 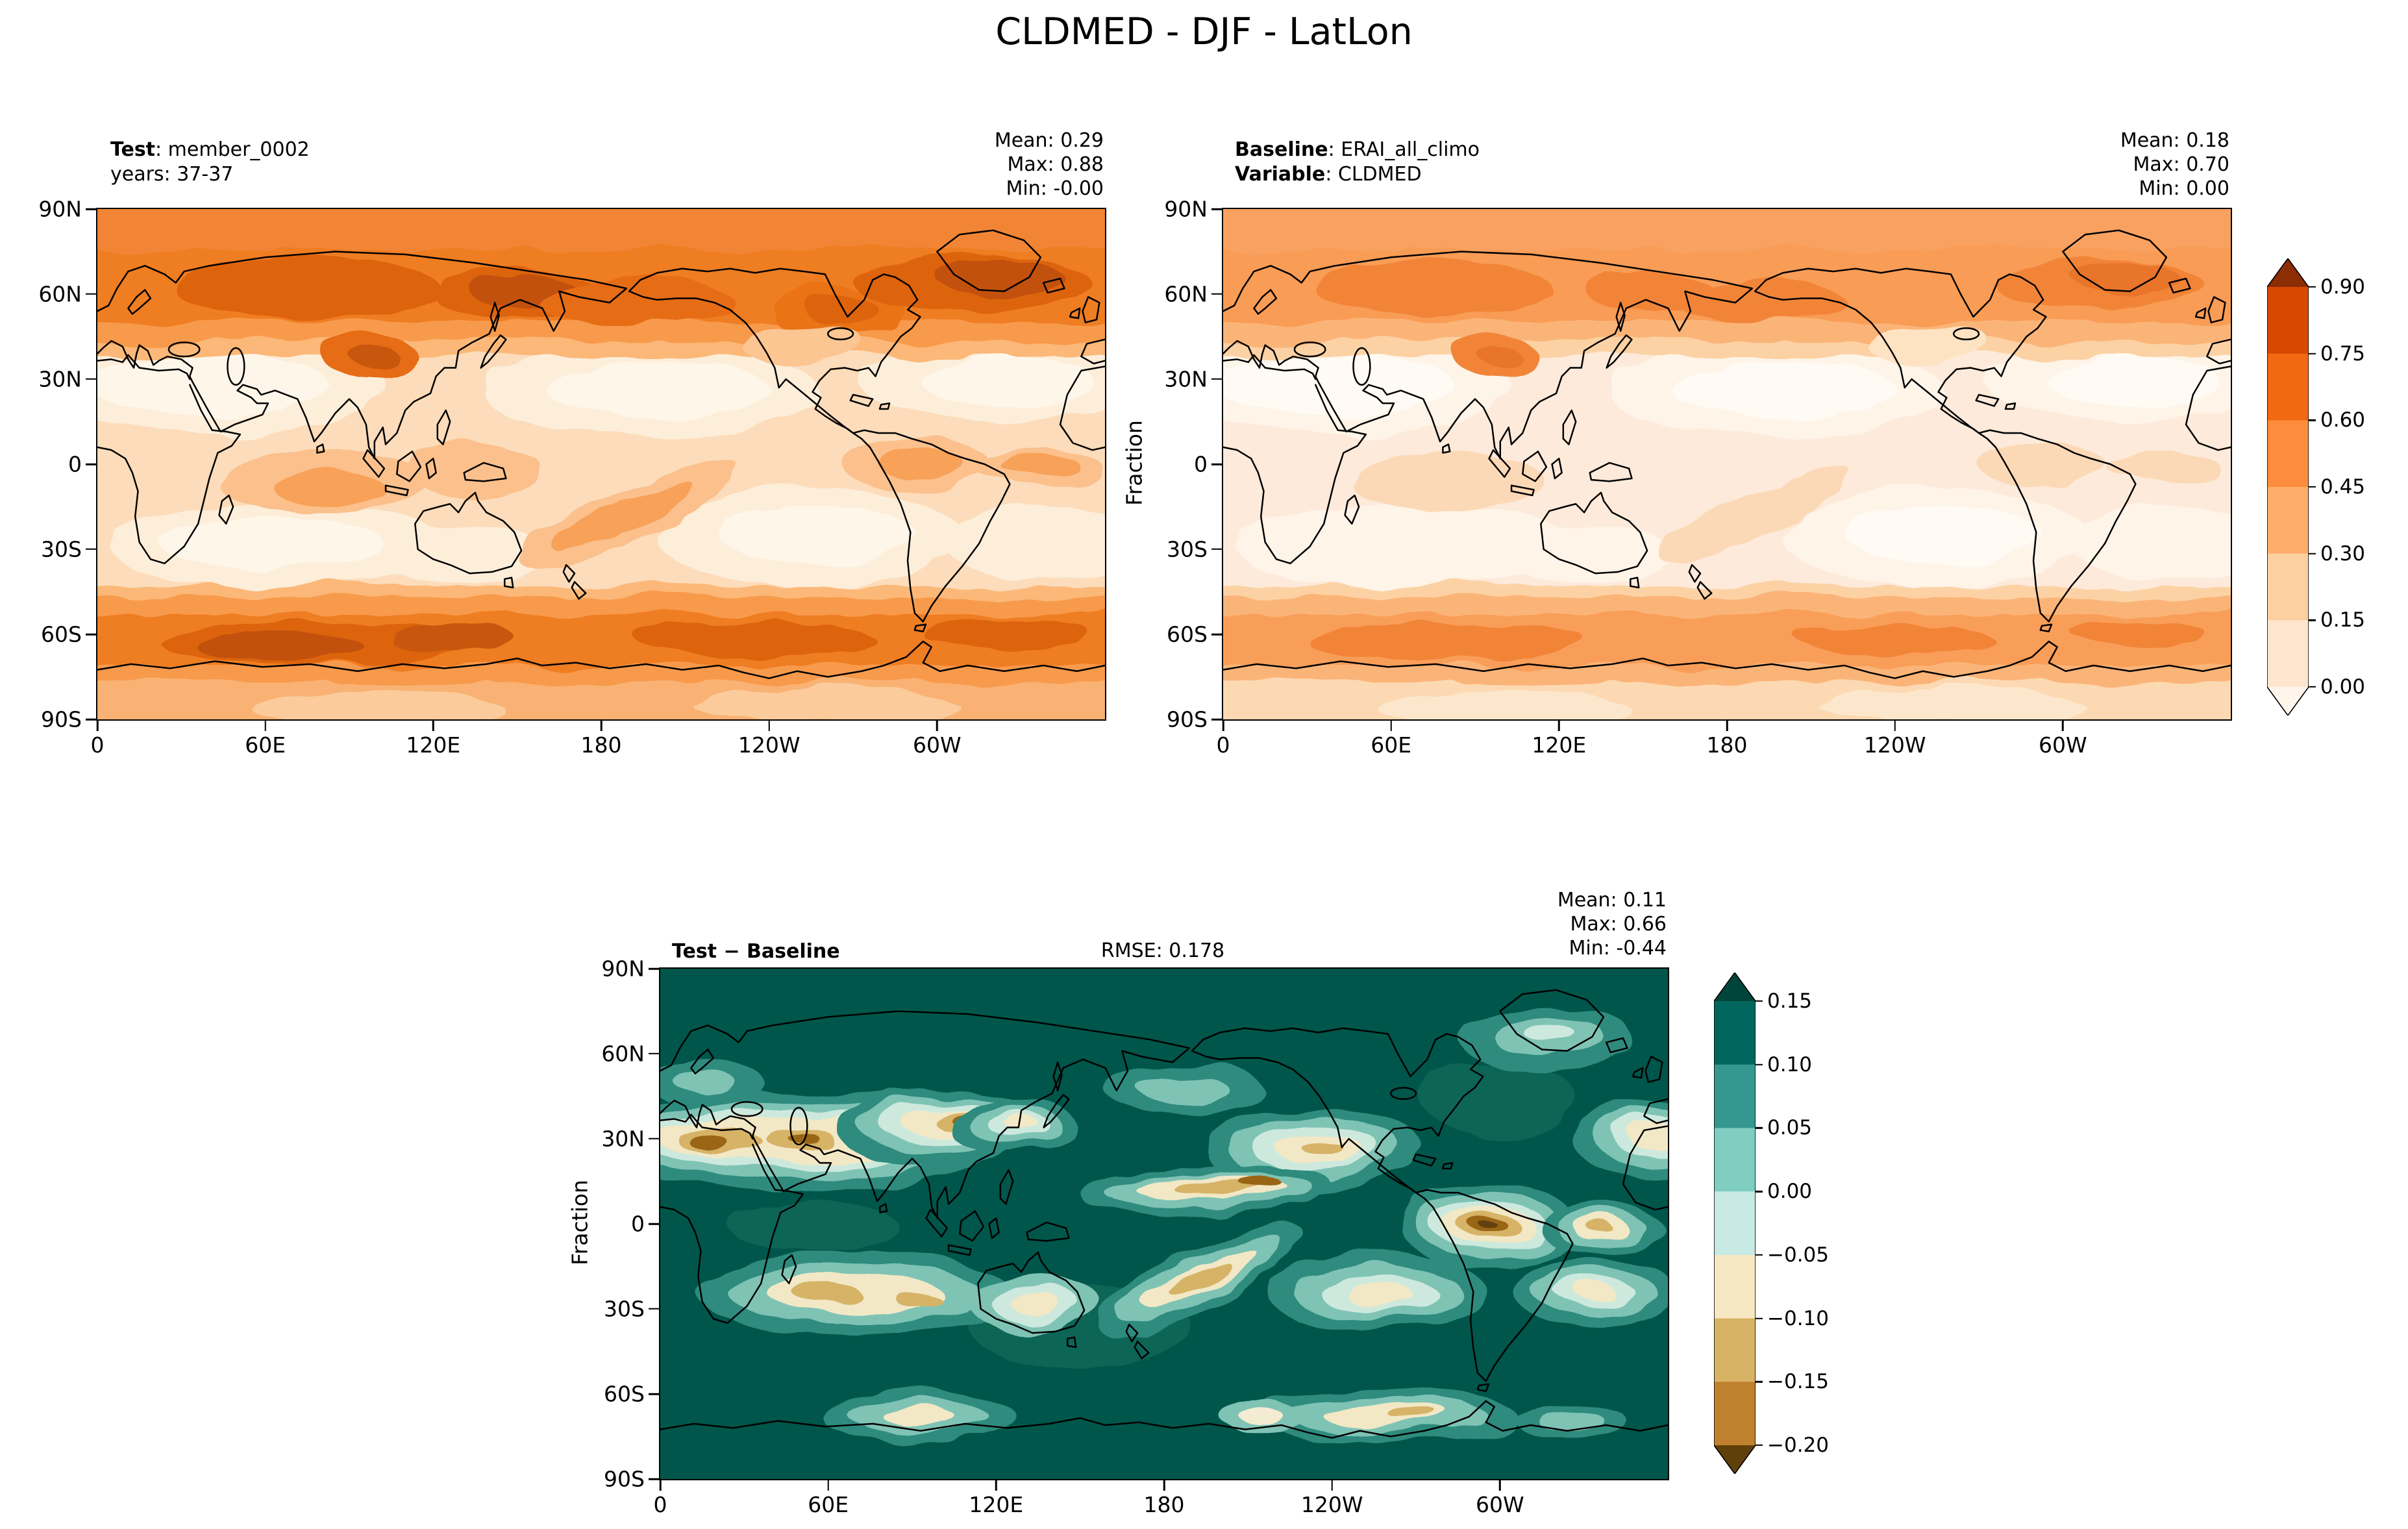 I want to click on variable-value: : CLDMED, so click(x=1373, y=174).